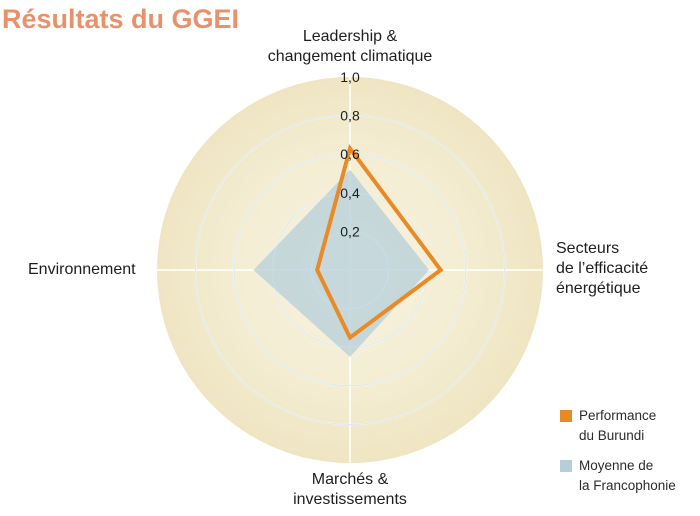  What do you see at coordinates (350, 193) in the screenshot?
I see `tick-label: 0,4` at bounding box center [350, 193].